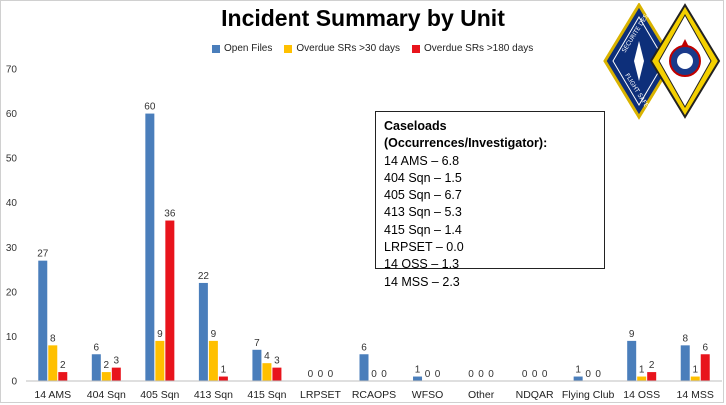  Describe the element at coordinates (106, 395) in the screenshot. I see `x-tick-label: 404 Sqn` at that location.